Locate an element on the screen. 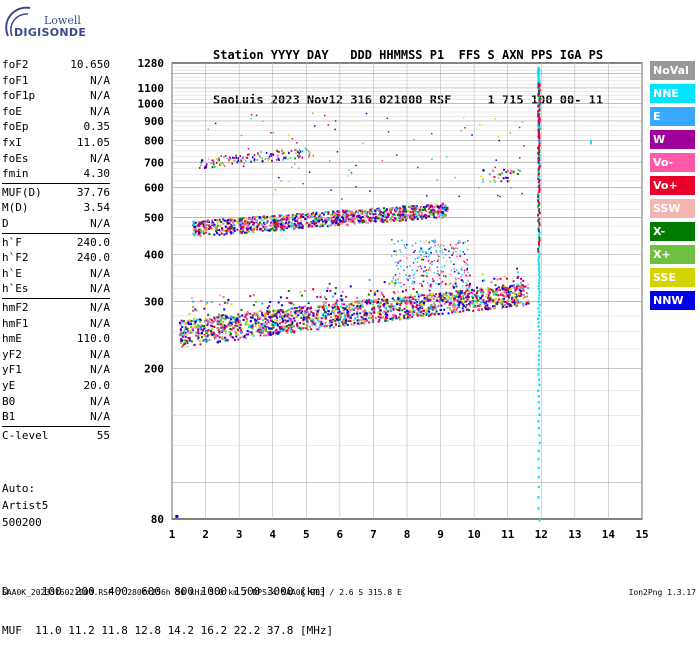 Image resolution: width=700 pixels, height=650 pixels. param-row: fxI 11.05 is located at coordinates (56, 143).